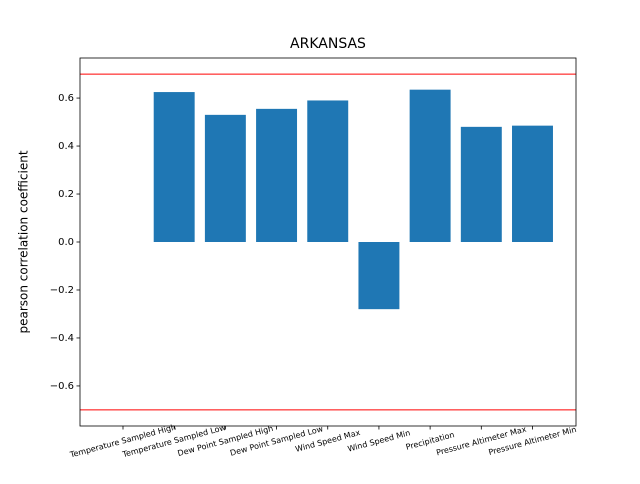 This screenshot has width=640, height=484. I want to click on chart-title: ARKANSAS, so click(328, 44).